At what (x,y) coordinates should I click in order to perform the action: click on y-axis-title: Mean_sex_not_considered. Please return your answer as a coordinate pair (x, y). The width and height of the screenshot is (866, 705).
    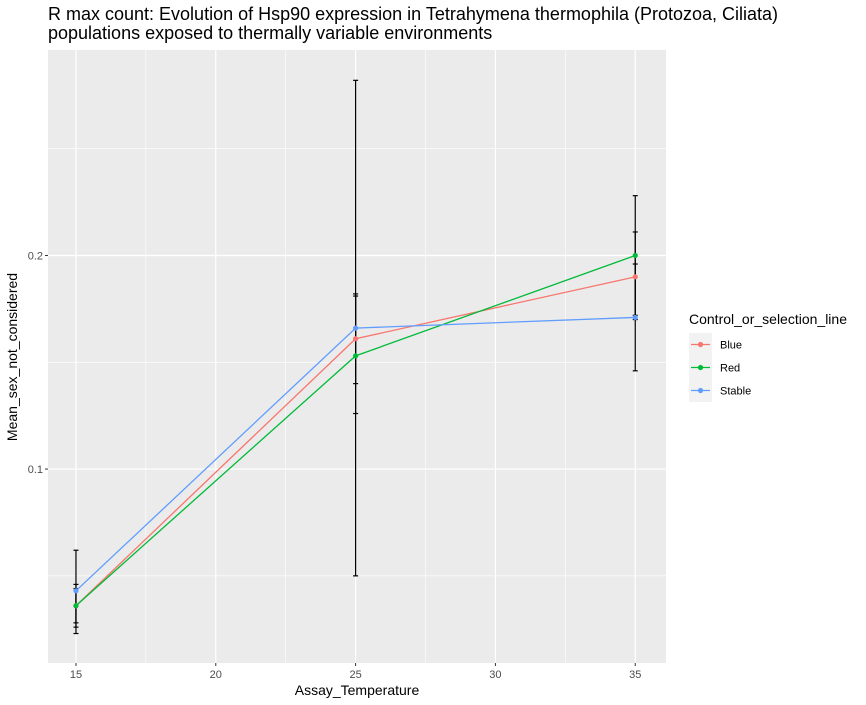
    Looking at the image, I should click on (12, 357).